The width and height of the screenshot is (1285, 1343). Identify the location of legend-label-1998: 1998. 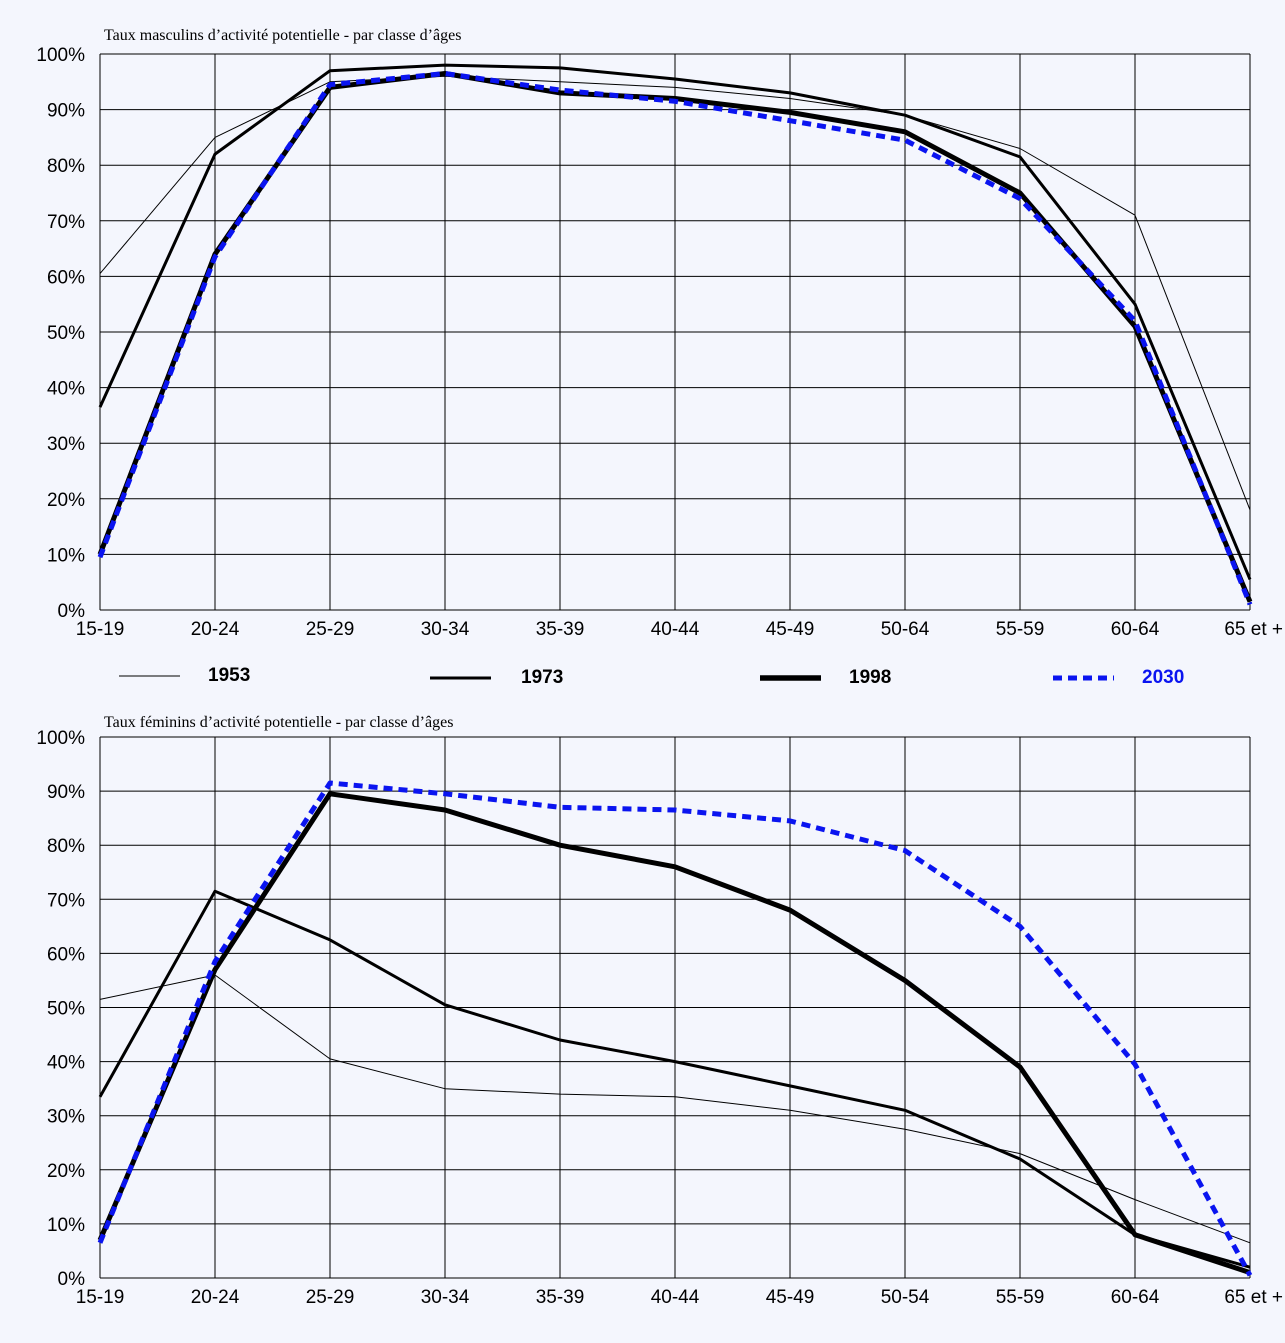
(870, 677).